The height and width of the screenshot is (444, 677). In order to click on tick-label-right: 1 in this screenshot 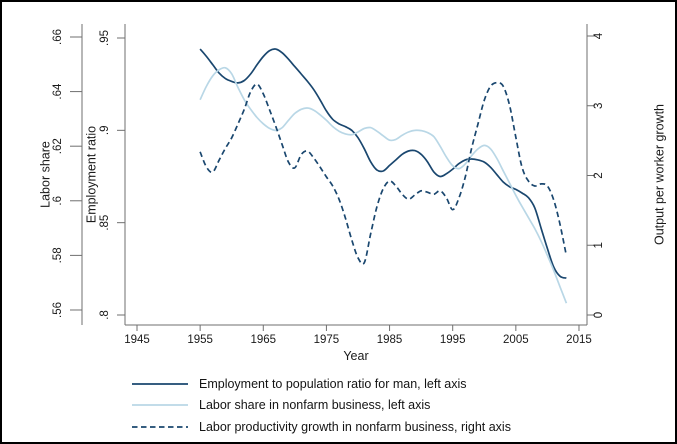, I will do `click(599, 245)`.